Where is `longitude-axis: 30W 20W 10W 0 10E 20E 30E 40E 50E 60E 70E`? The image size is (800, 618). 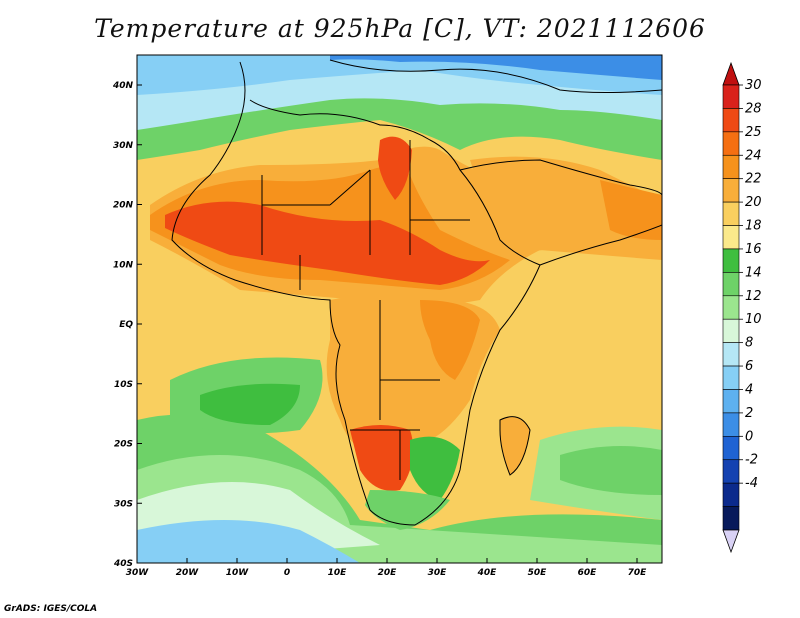
longitude-axis: 30W 20W 10W 0 10E 20E 30E 40E 50E 60E 70E is located at coordinates (386, 568).